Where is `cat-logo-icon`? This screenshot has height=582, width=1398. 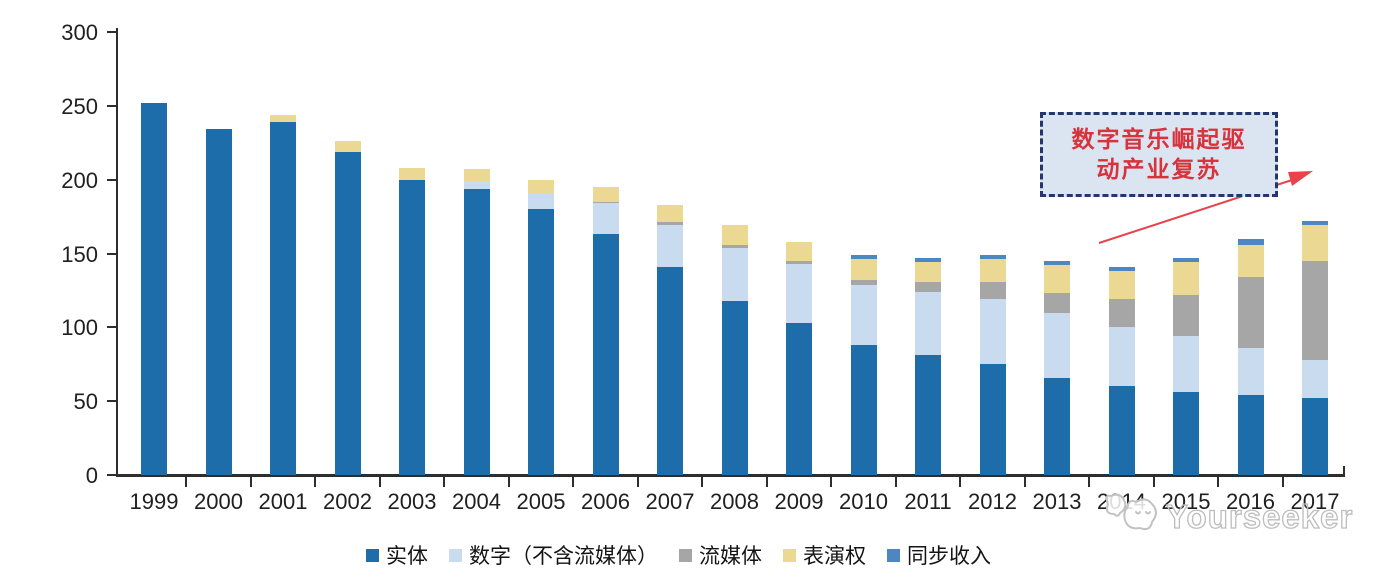
cat-logo-icon is located at coordinates (1131, 512).